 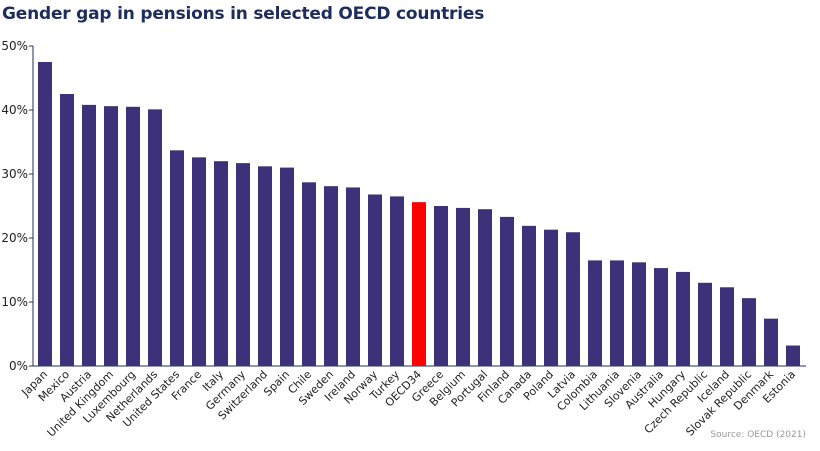 I want to click on bar-highlight, so click(x=419, y=284).